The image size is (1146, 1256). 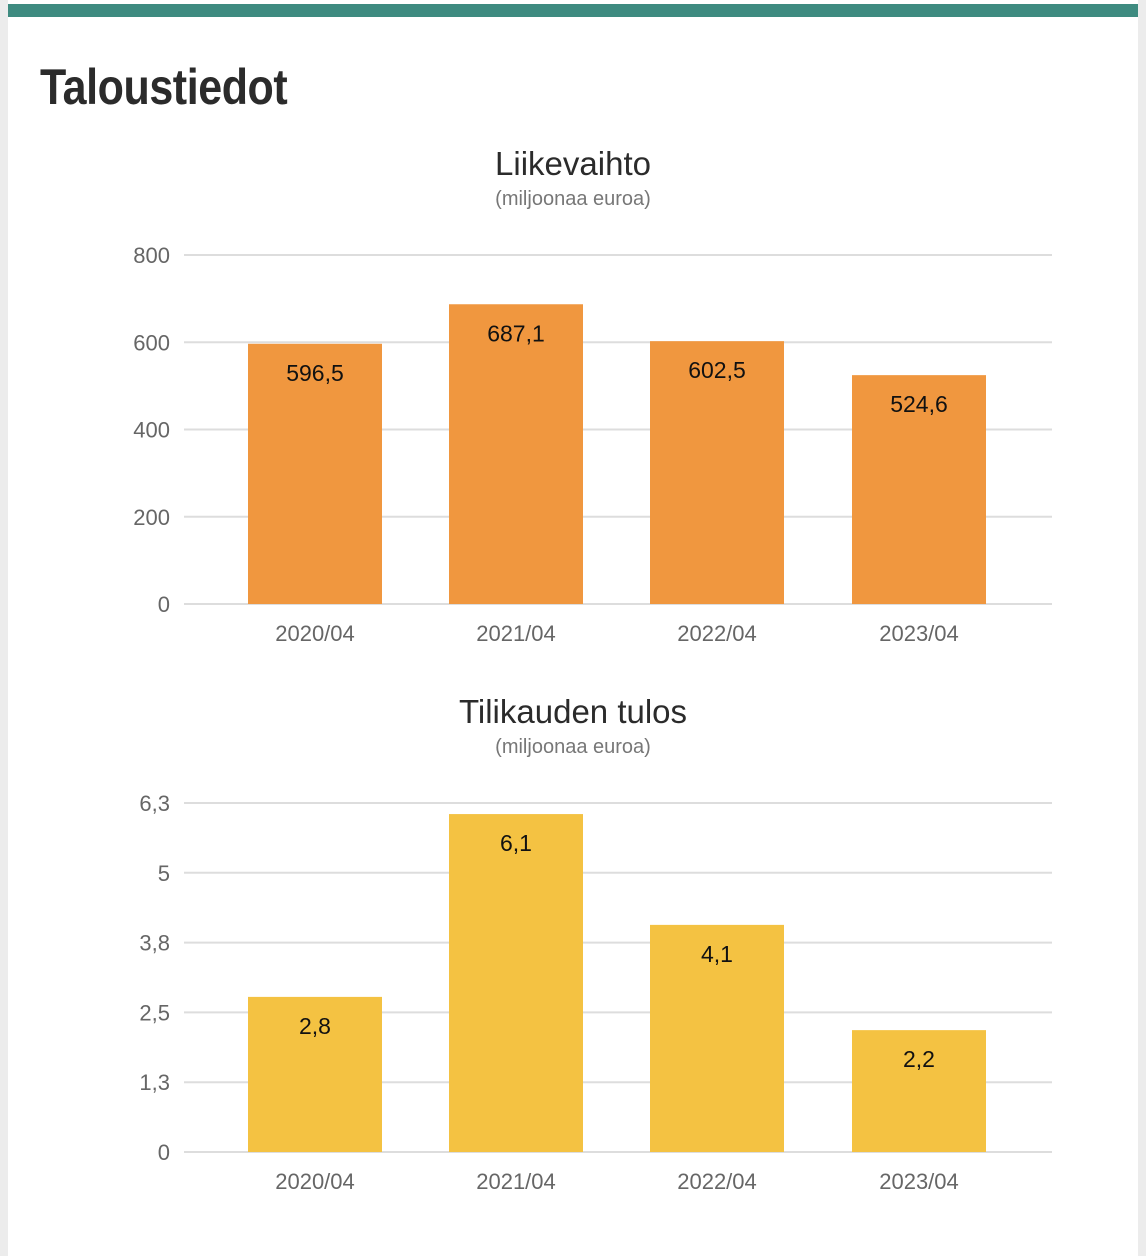 What do you see at coordinates (164, 604) in the screenshot?
I see `revenue-y-tick-label: 0` at bounding box center [164, 604].